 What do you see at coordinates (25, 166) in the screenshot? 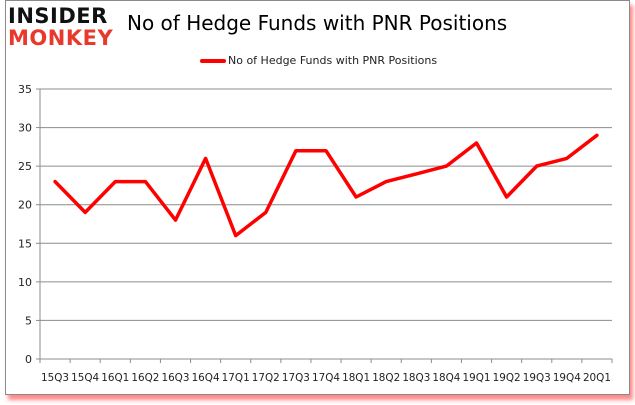
I see `y-tick-label: 25` at bounding box center [25, 166].